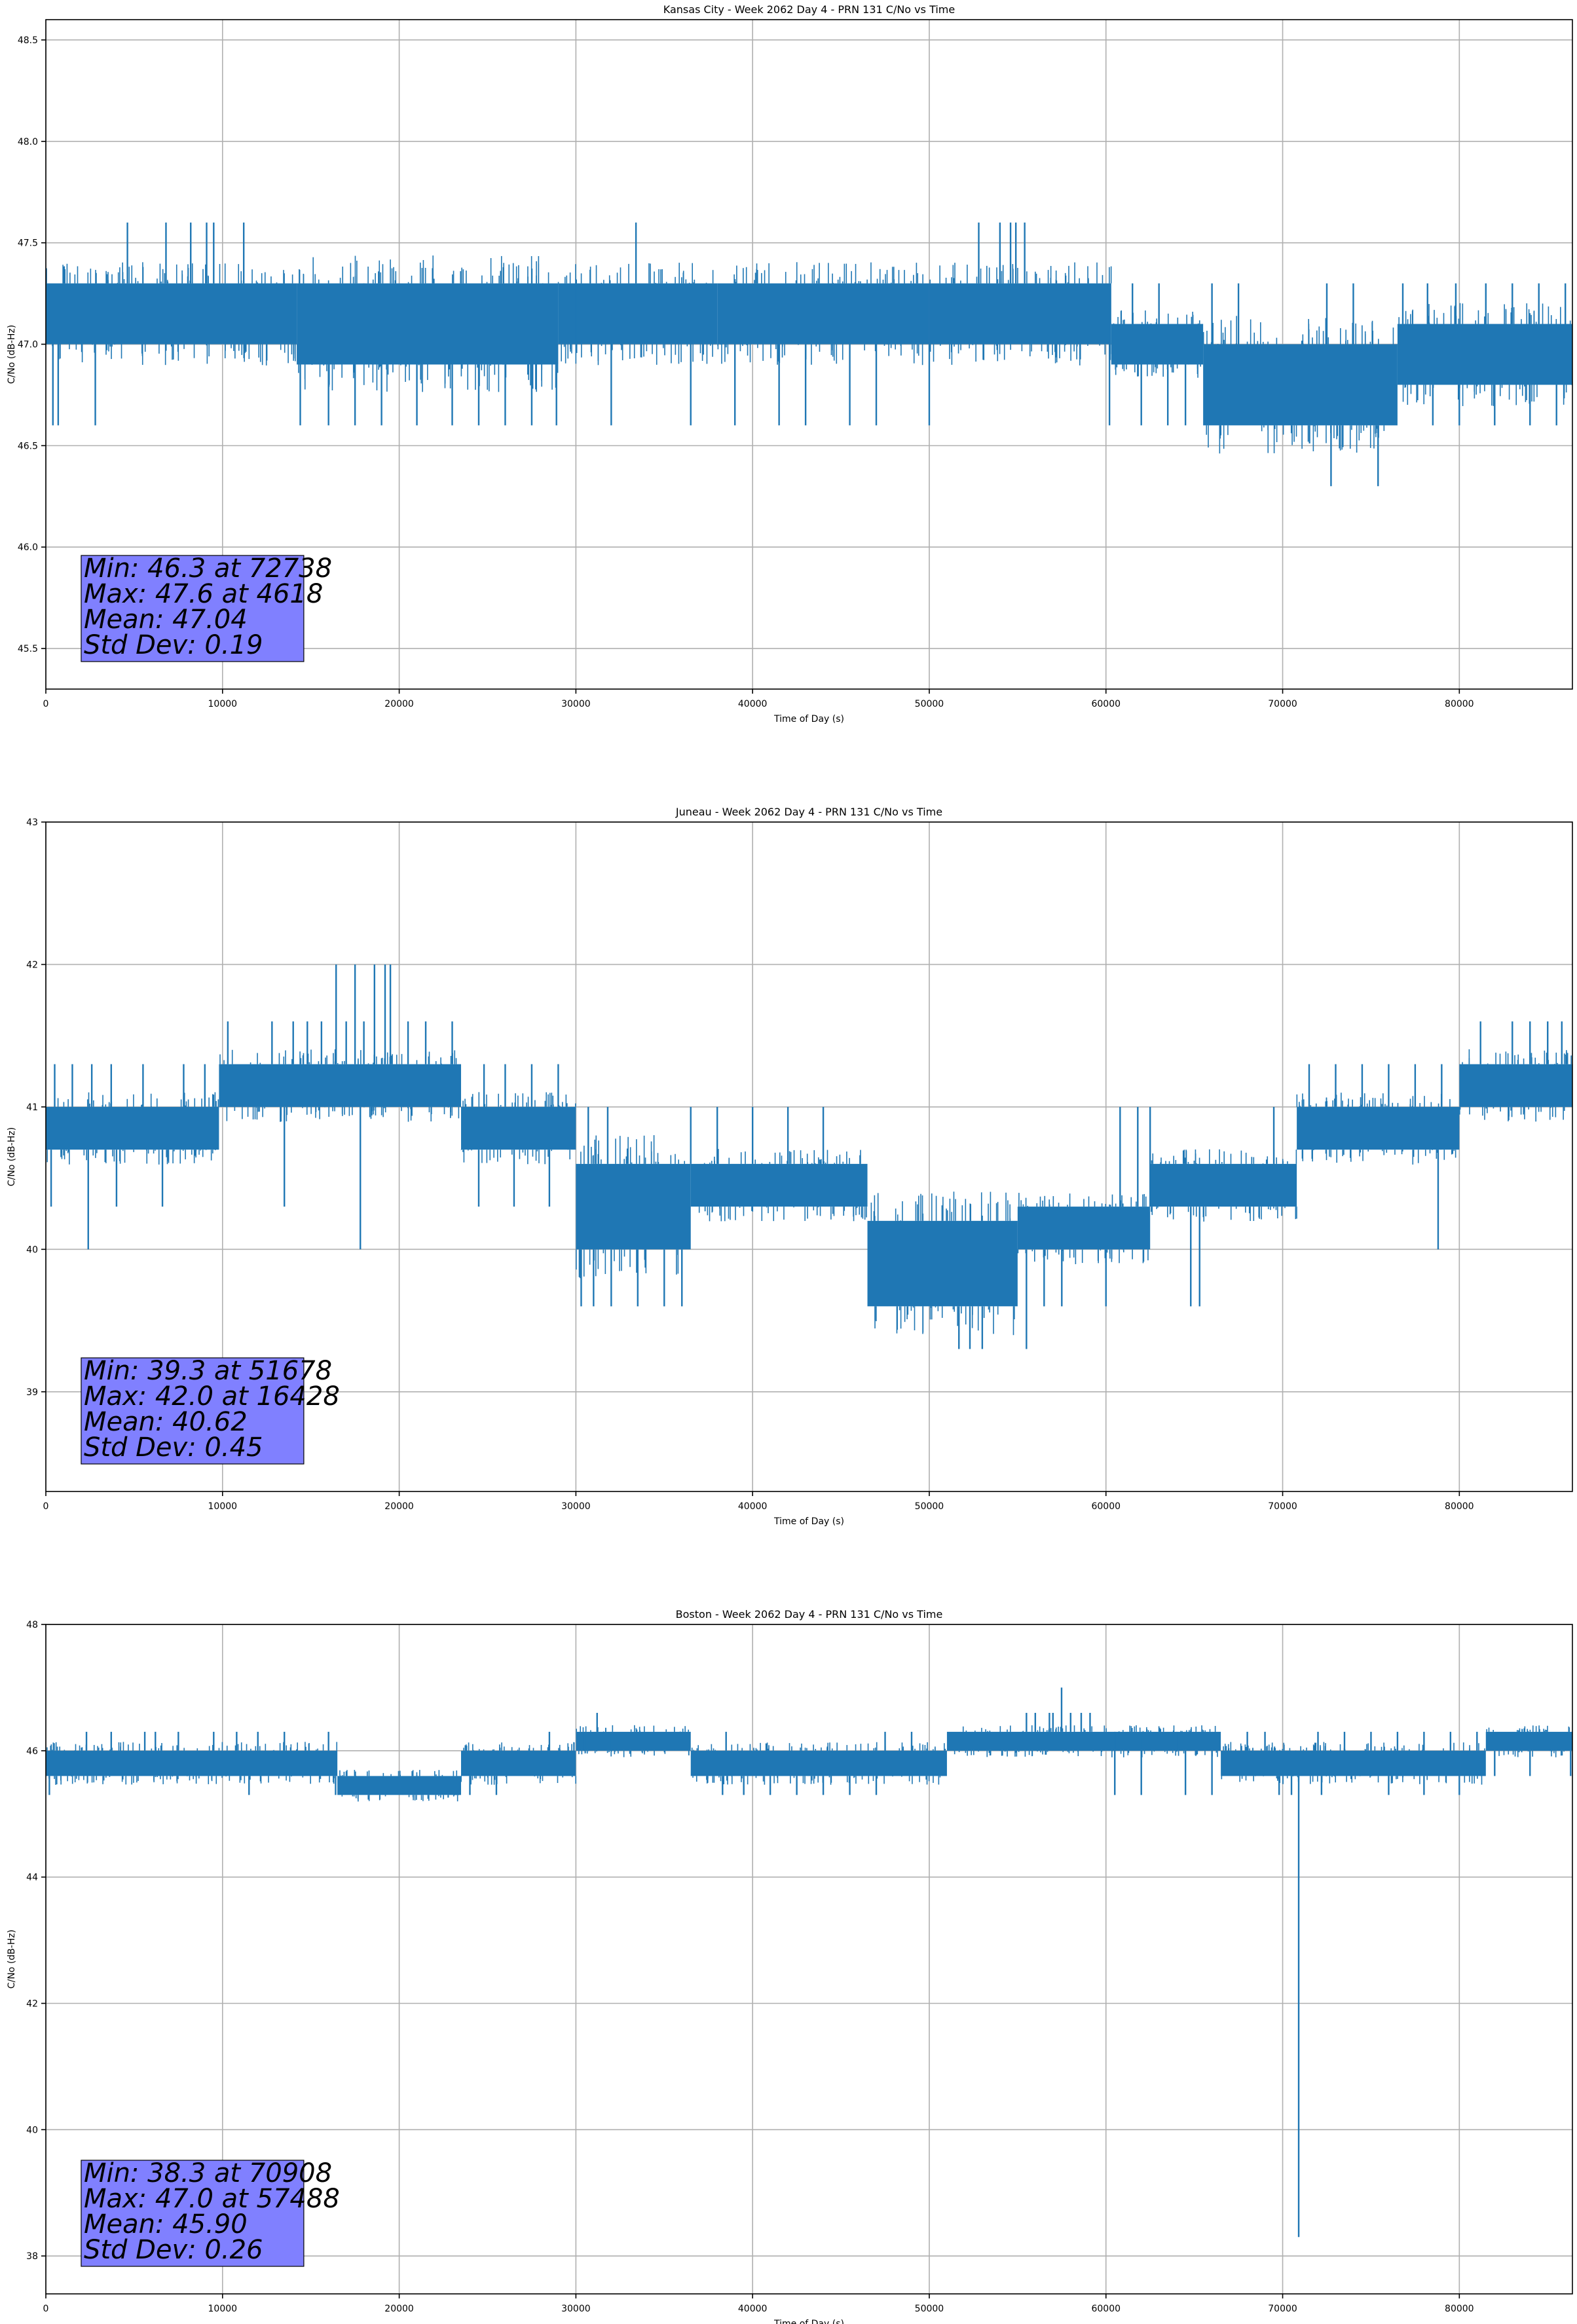  Describe the element at coordinates (28, 446) in the screenshot. I see `y-tick-label: 46.5` at that location.